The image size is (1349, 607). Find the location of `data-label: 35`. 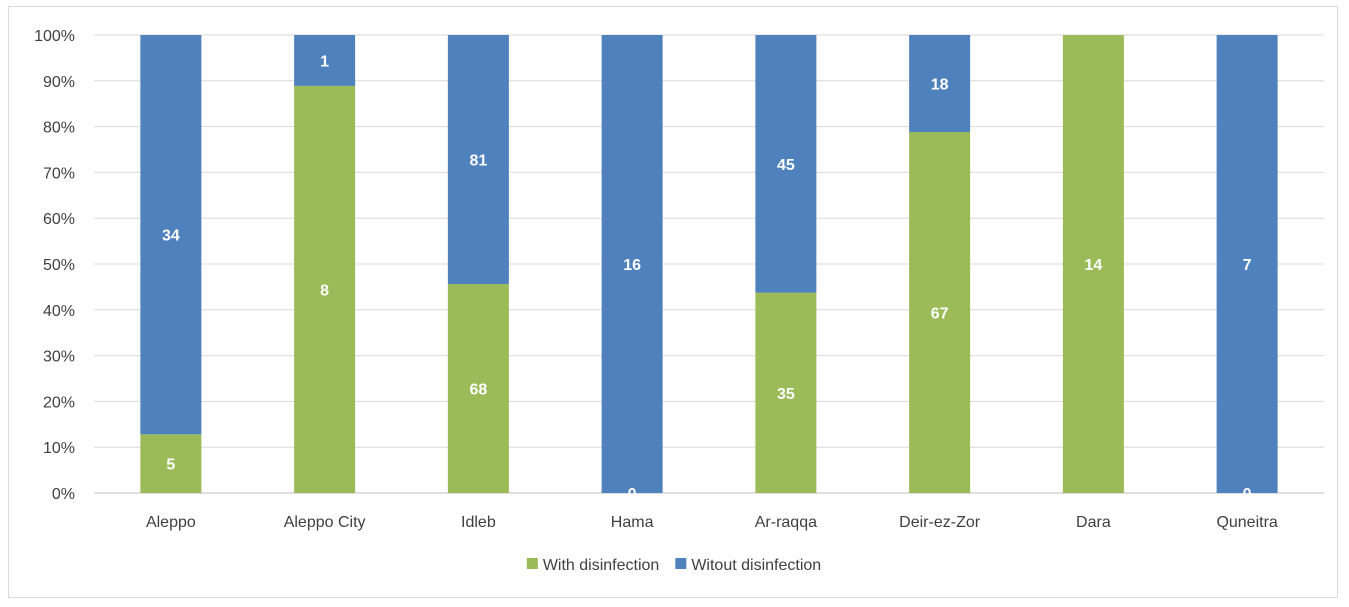

data-label: 35 is located at coordinates (786, 394).